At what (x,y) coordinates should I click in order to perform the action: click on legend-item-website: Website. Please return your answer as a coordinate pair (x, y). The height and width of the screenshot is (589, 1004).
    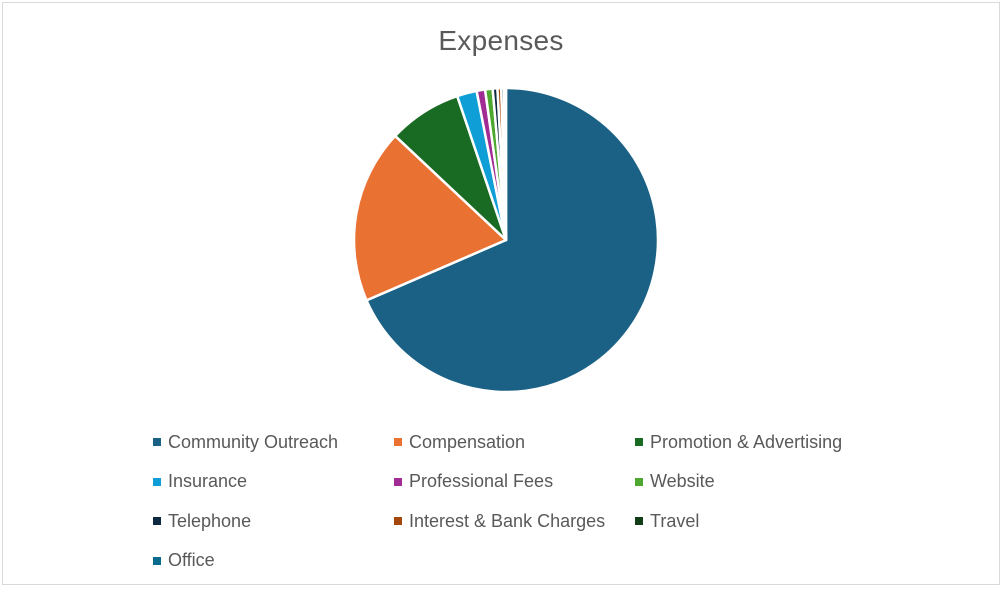
    Looking at the image, I should click on (765, 482).